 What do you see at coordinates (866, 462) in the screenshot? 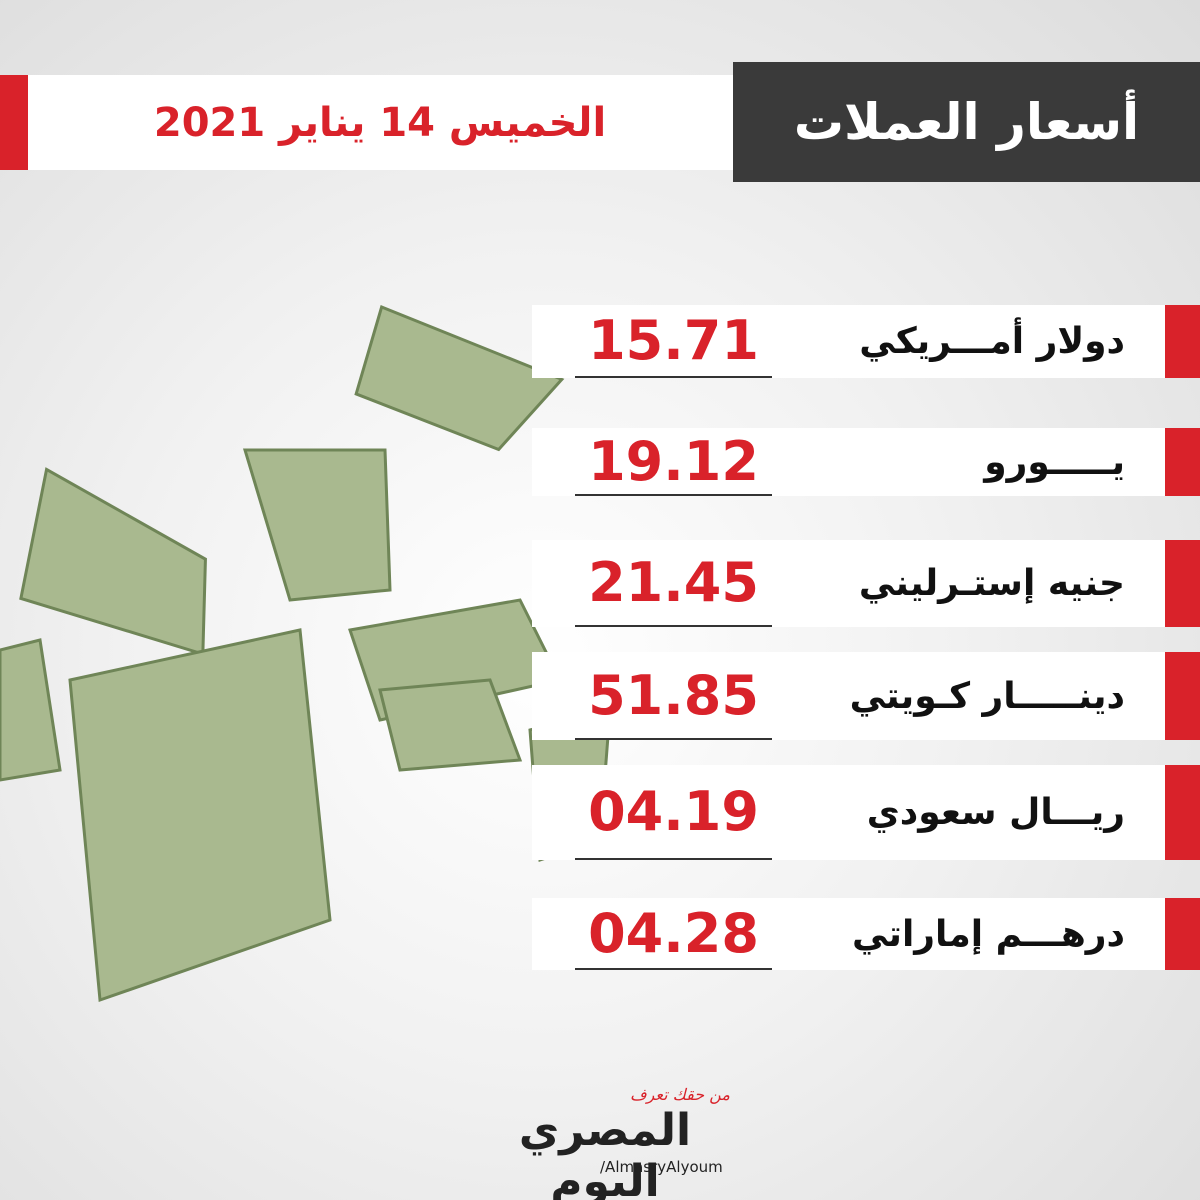
I see `rate-row: يـــــورو 19.12` at bounding box center [866, 462].